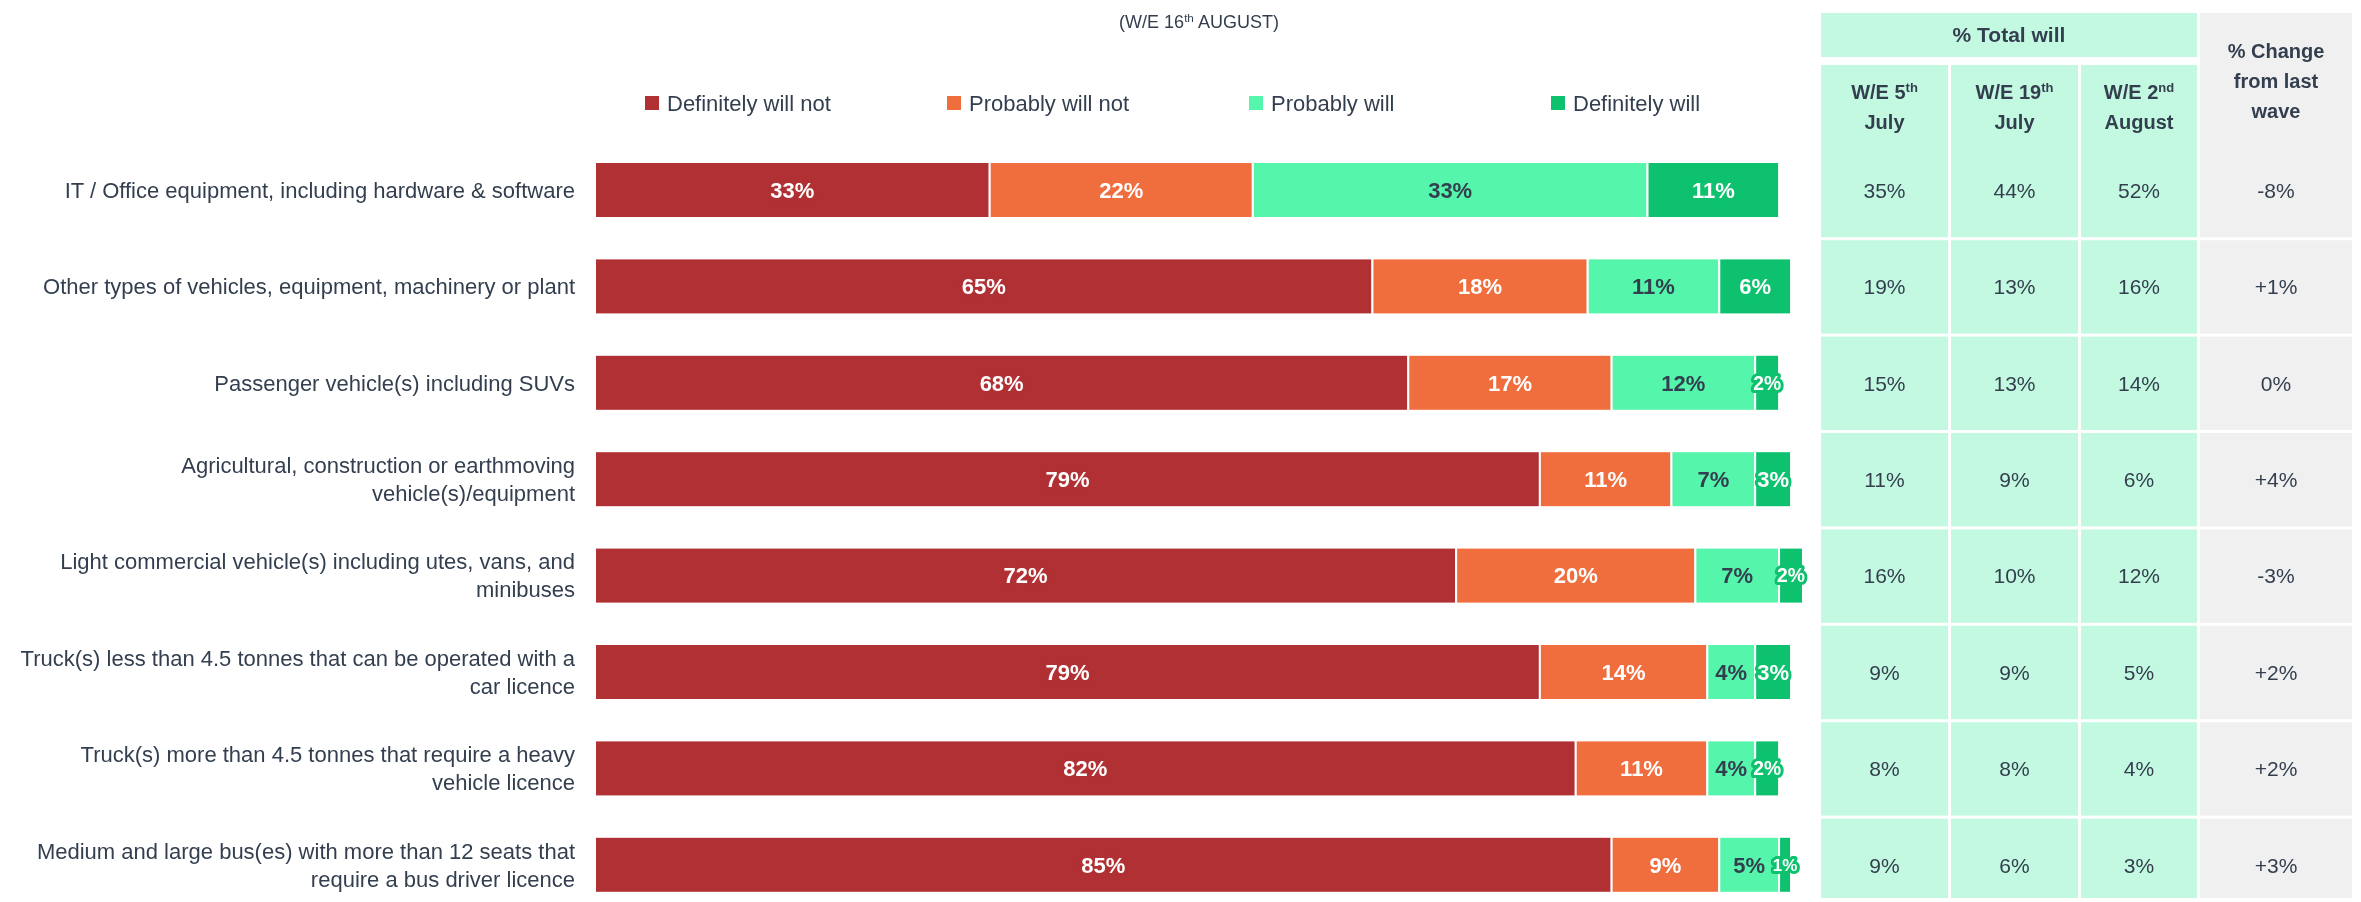  What do you see at coordinates (1199, 21) in the screenshot?
I see `chart-title: (W/E 16$^{th}$ AUGUST)` at bounding box center [1199, 21].